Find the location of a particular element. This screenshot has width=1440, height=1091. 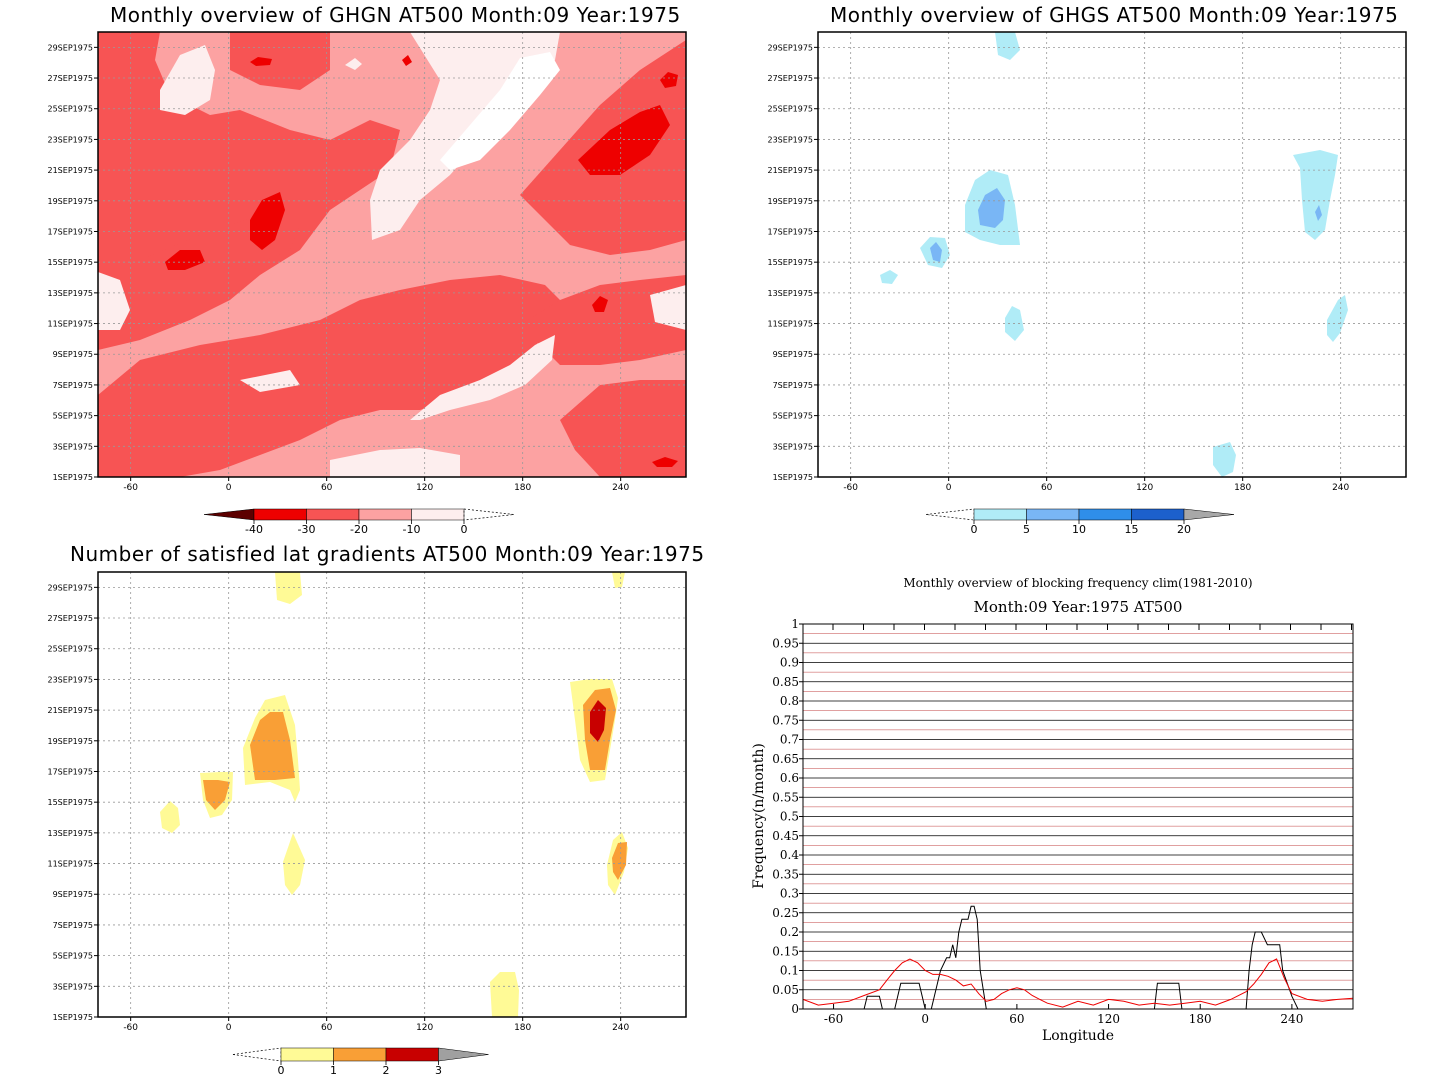

ghgn-colorbar-label: -20 is located at coordinates (359, 529).